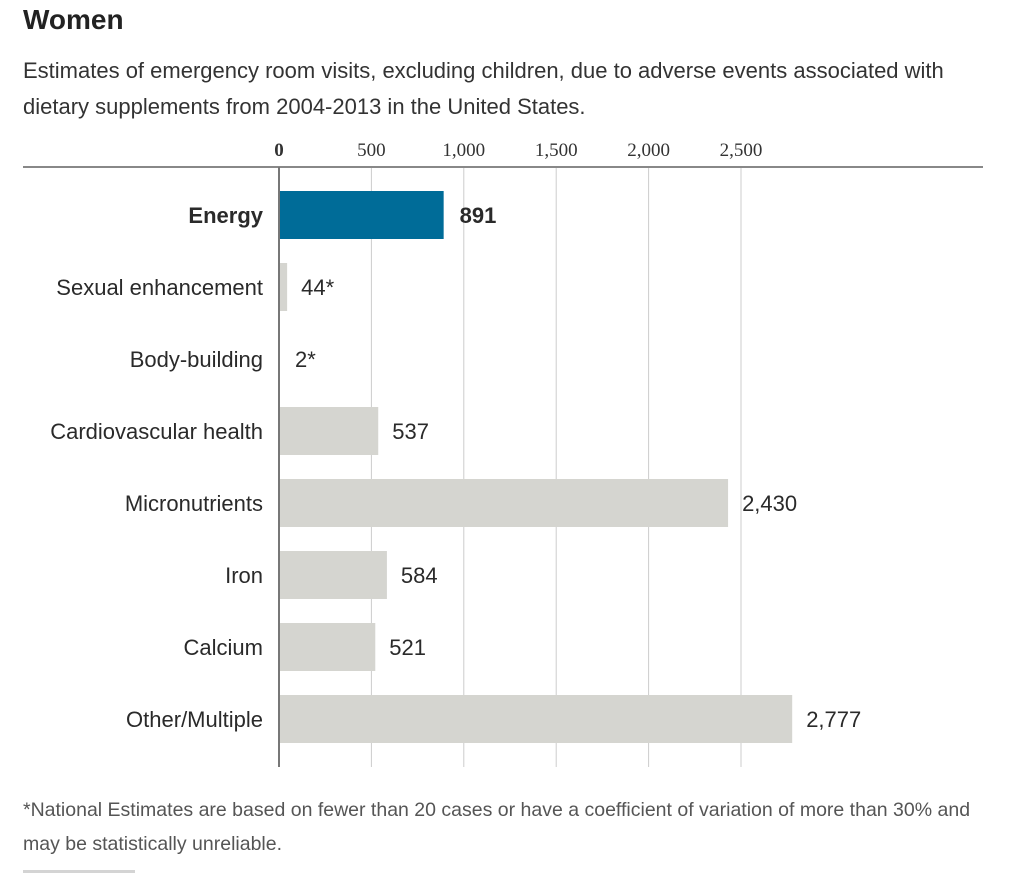 The width and height of the screenshot is (1026, 878). What do you see at coordinates (73, 19) in the screenshot?
I see `chart-title: Women` at bounding box center [73, 19].